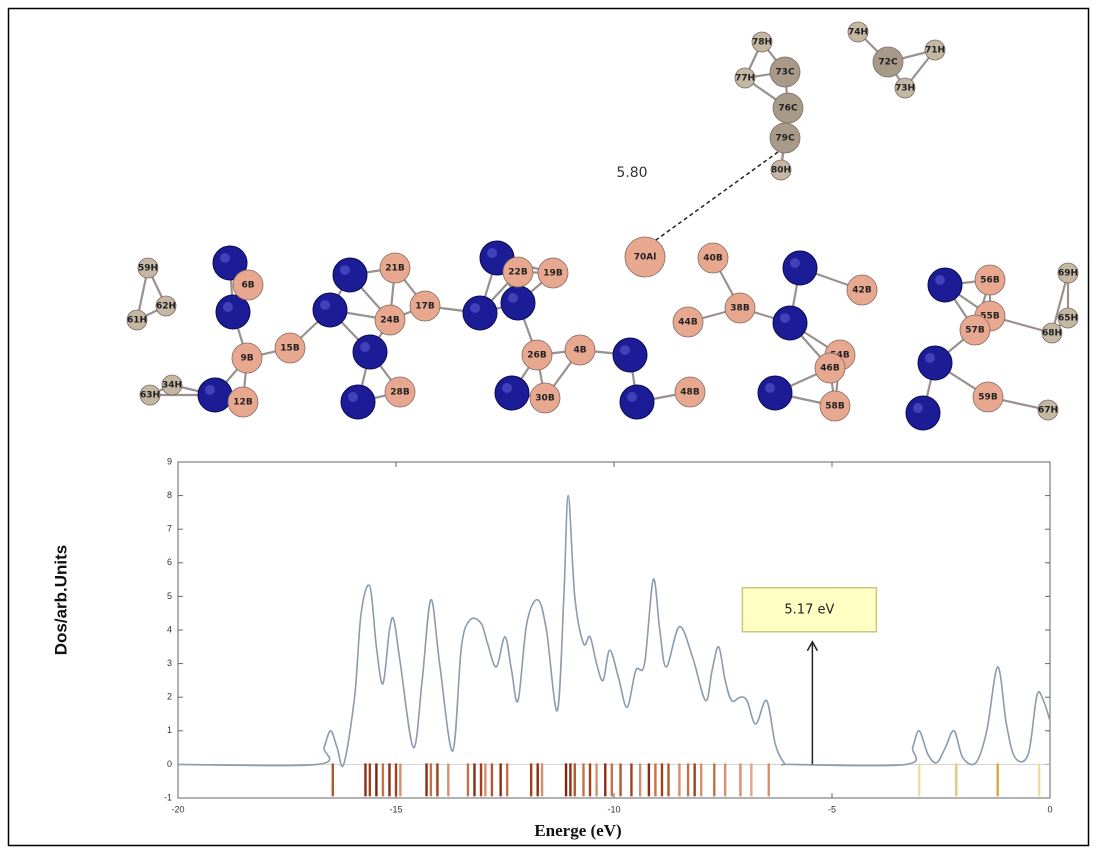 The height and width of the screenshot is (854, 1097). What do you see at coordinates (713, 198) in the screenshot?
I see `distance-line` at bounding box center [713, 198].